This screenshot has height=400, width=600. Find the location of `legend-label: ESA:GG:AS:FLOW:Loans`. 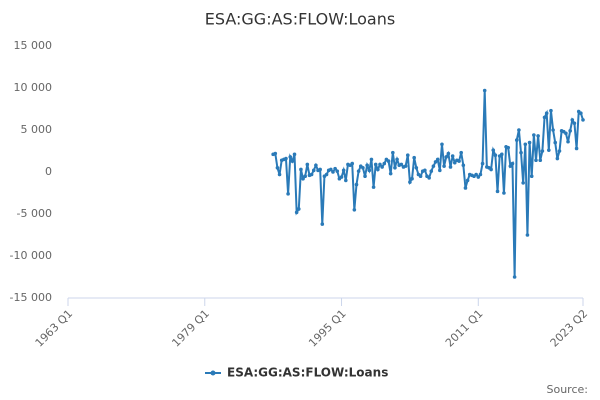

legend-label: ESA:GG:AS:FLOW:Loans is located at coordinates (307, 373).